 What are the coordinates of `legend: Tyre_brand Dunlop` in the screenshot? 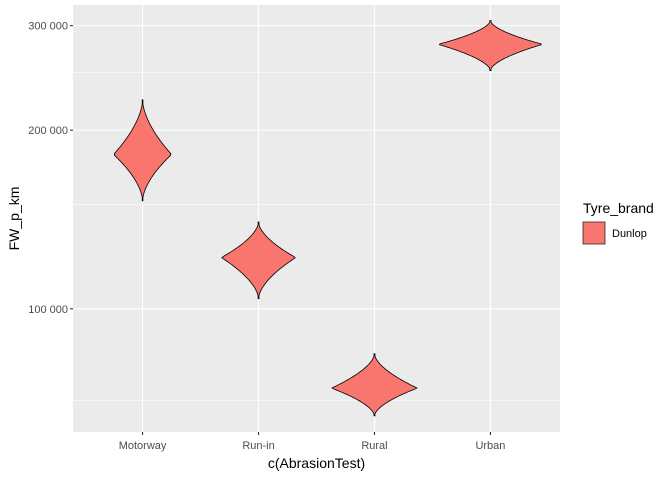 It's located at (618, 222).